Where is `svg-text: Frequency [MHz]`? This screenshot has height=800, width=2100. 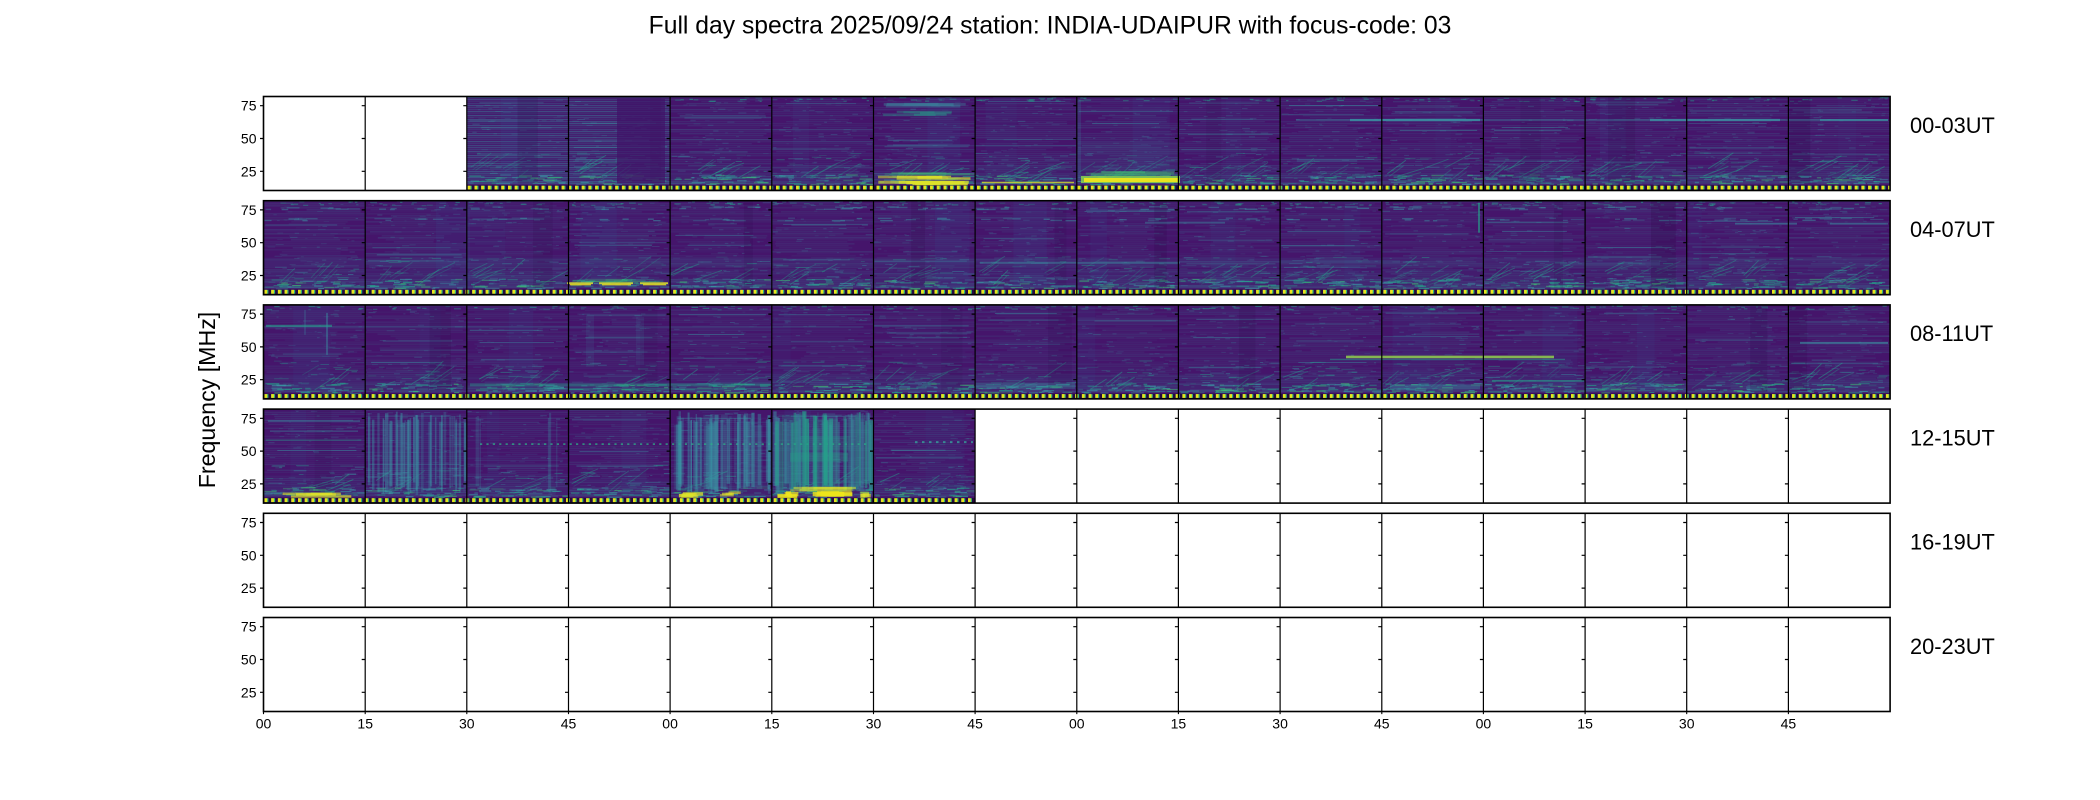
svg-text: Frequency [MHz] is located at coordinates (207, 400).